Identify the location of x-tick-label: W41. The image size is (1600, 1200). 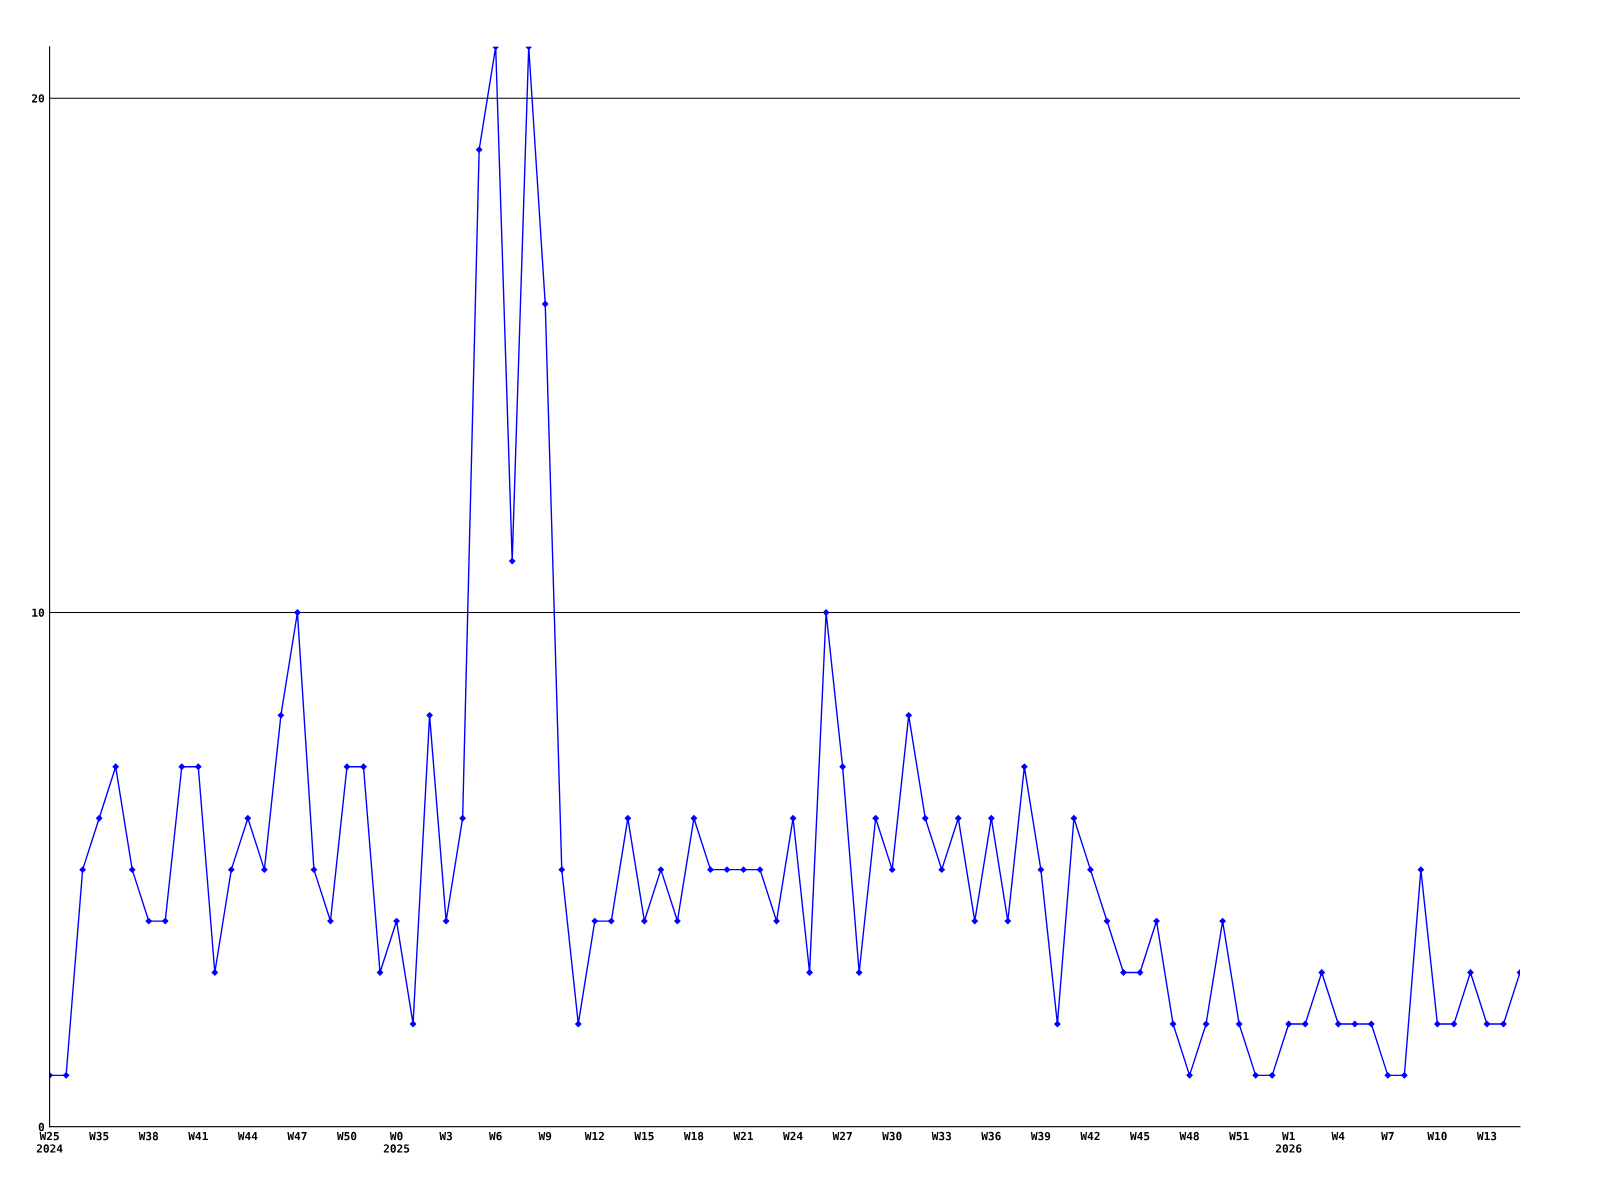
(198, 1136).